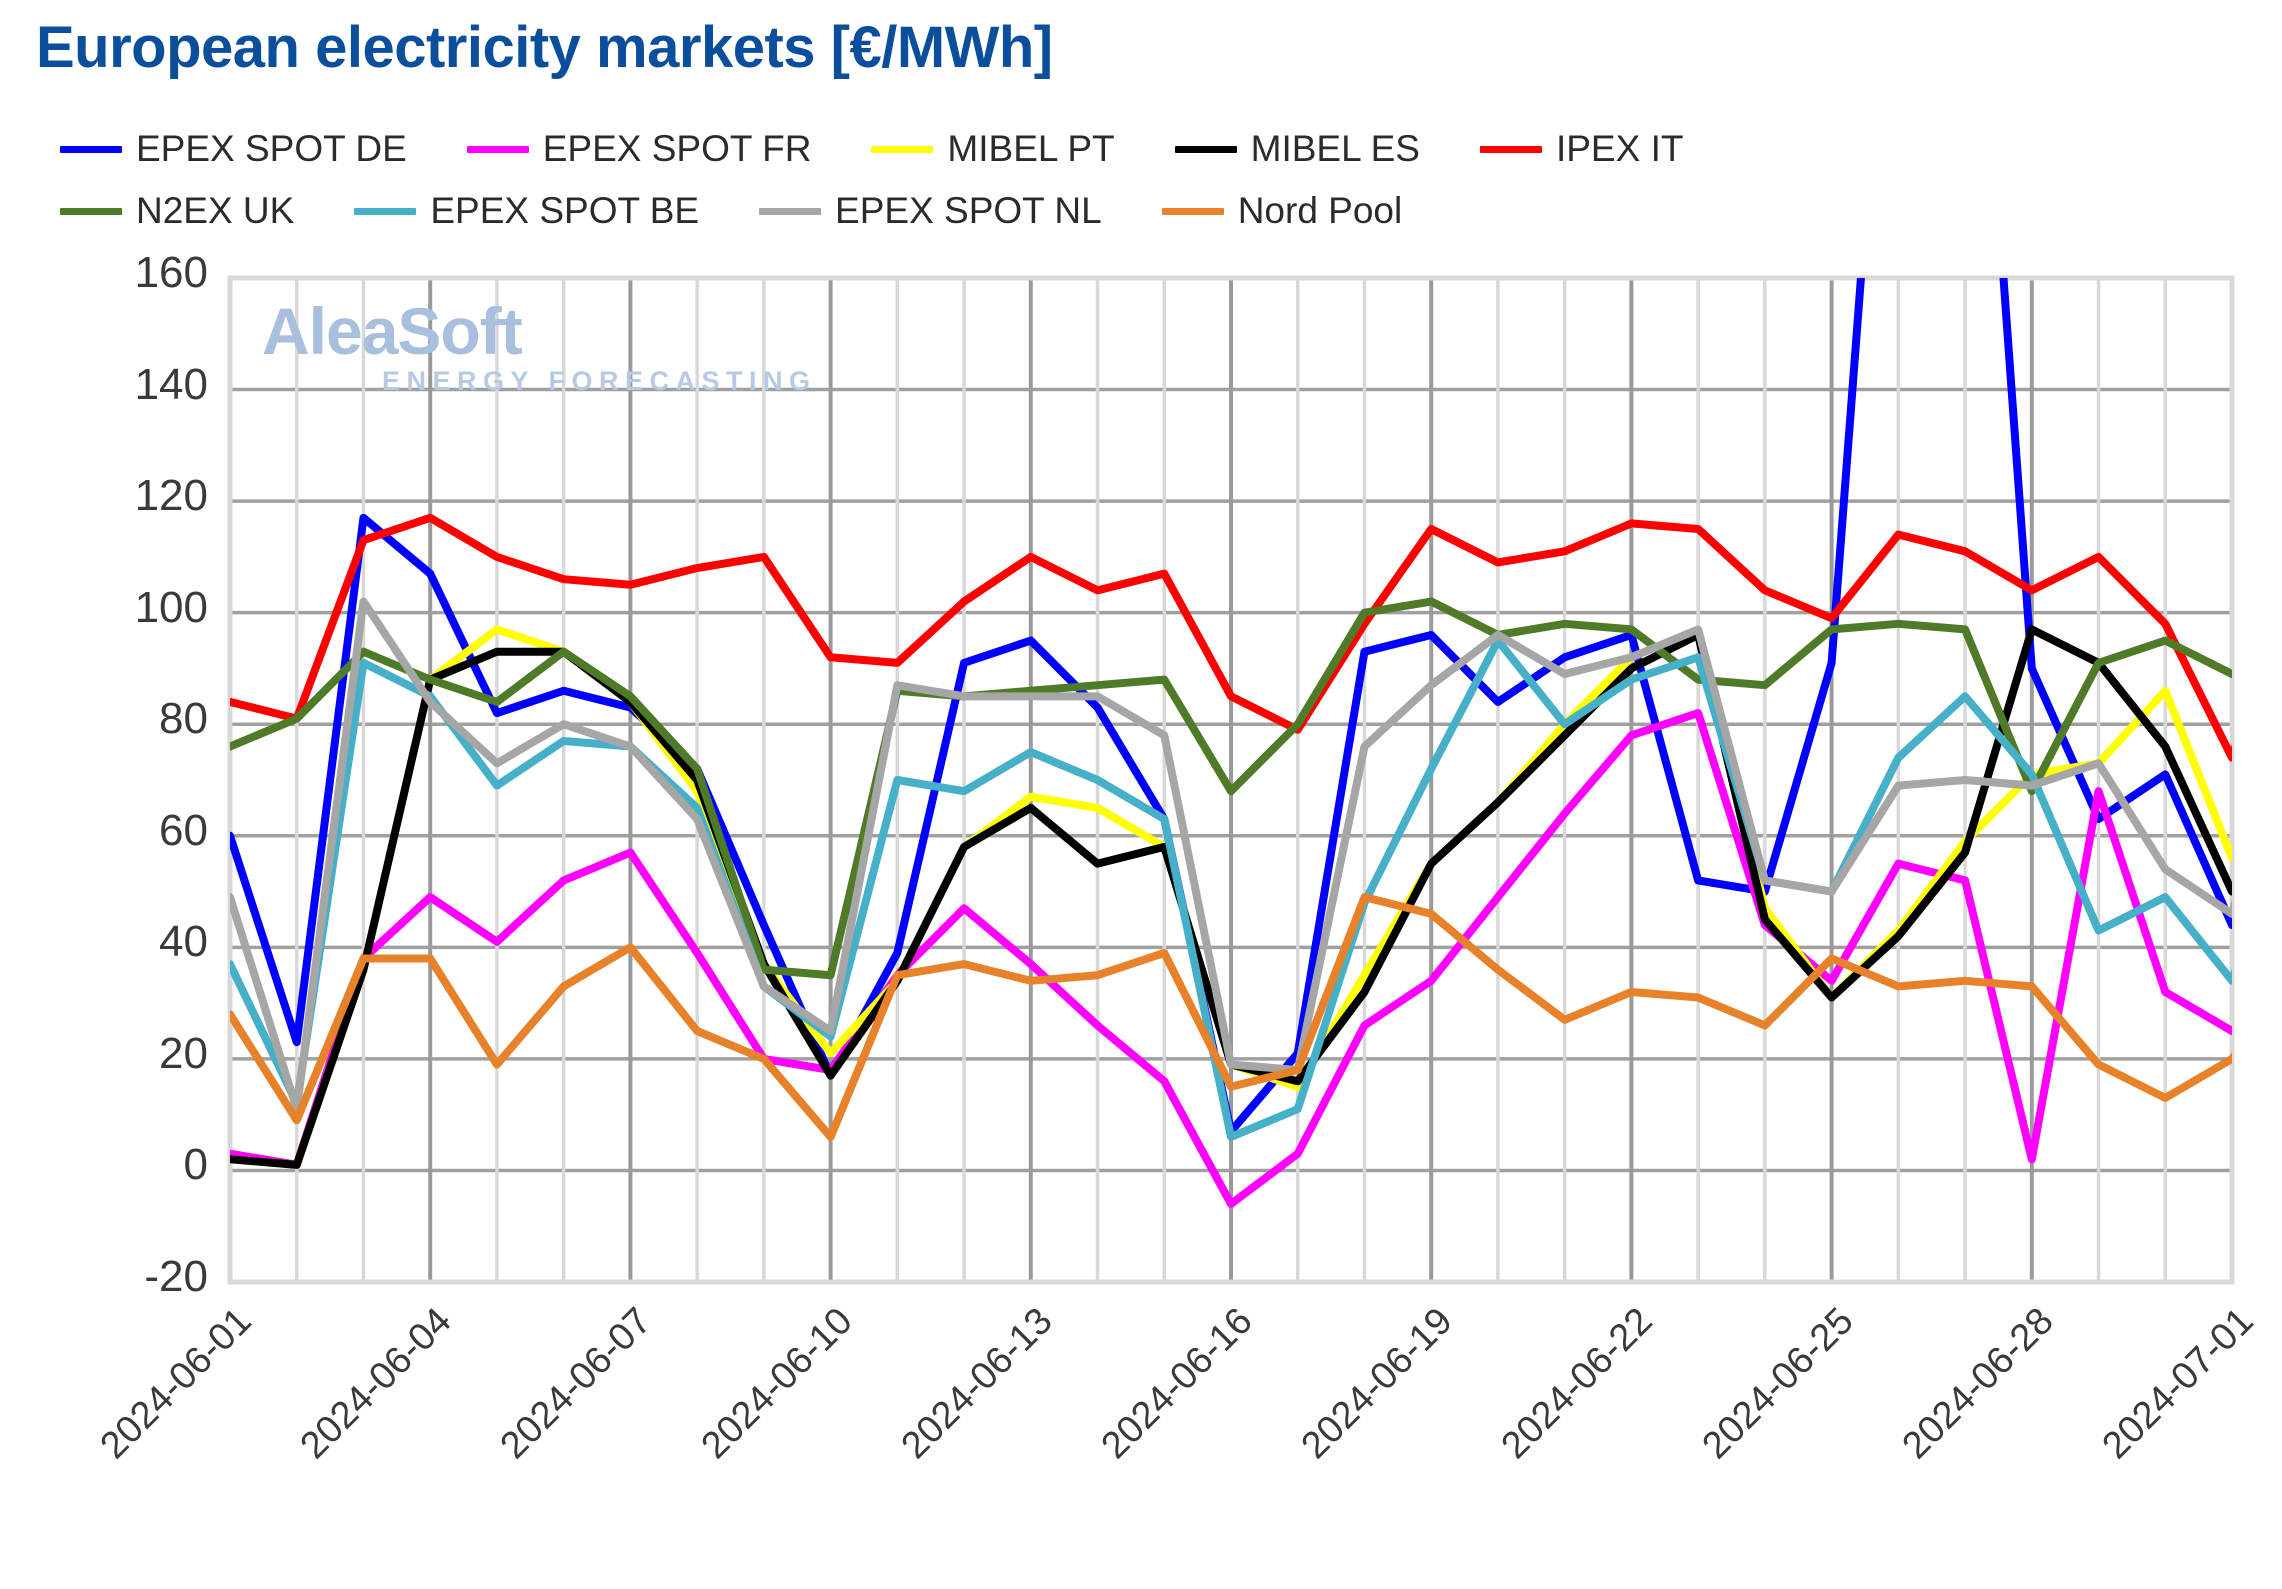  Describe the element at coordinates (171, 272) in the screenshot. I see `y-axis-tick-label: 160` at that location.